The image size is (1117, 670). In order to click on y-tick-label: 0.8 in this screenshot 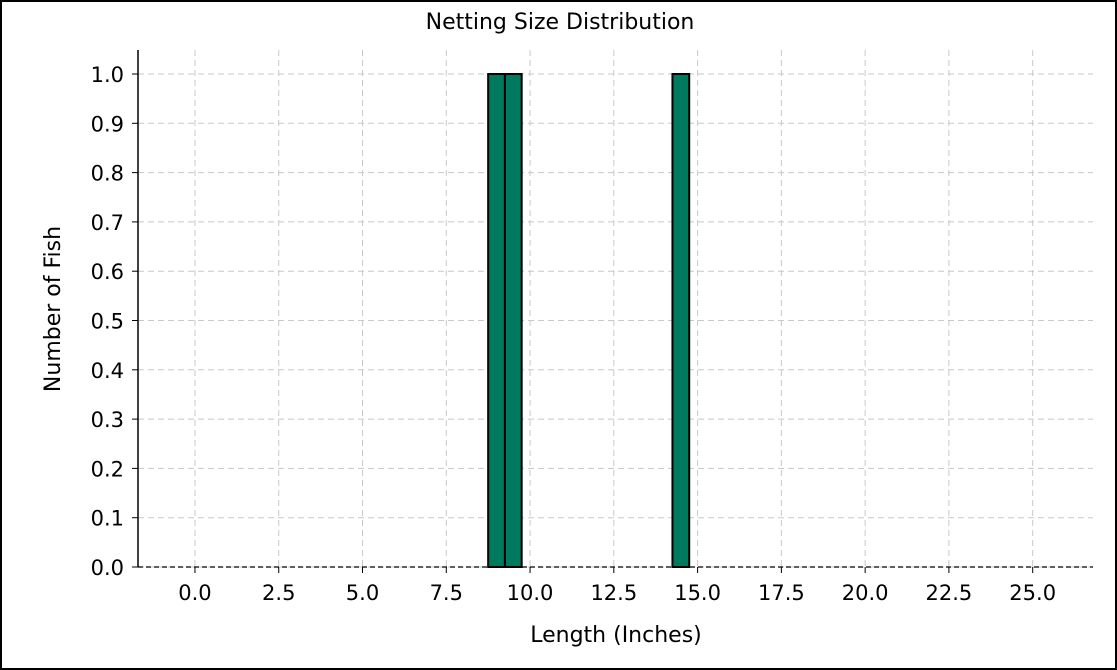, I will do `click(107, 174)`.